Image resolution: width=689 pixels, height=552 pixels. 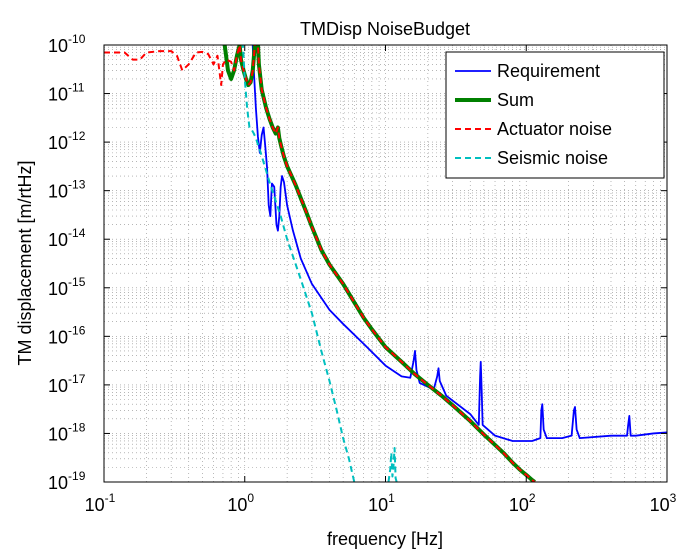 What do you see at coordinates (67, 335) in the screenshot?
I see `y-tick-label: 10-16` at bounding box center [67, 335].